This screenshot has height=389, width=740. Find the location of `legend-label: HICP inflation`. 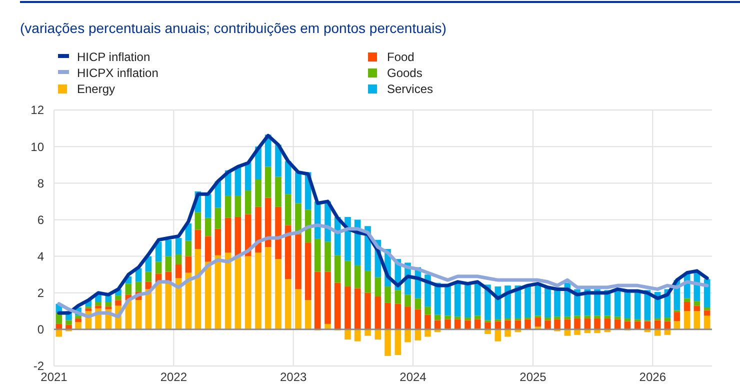

legend-label: HICP inflation is located at coordinates (113, 57).